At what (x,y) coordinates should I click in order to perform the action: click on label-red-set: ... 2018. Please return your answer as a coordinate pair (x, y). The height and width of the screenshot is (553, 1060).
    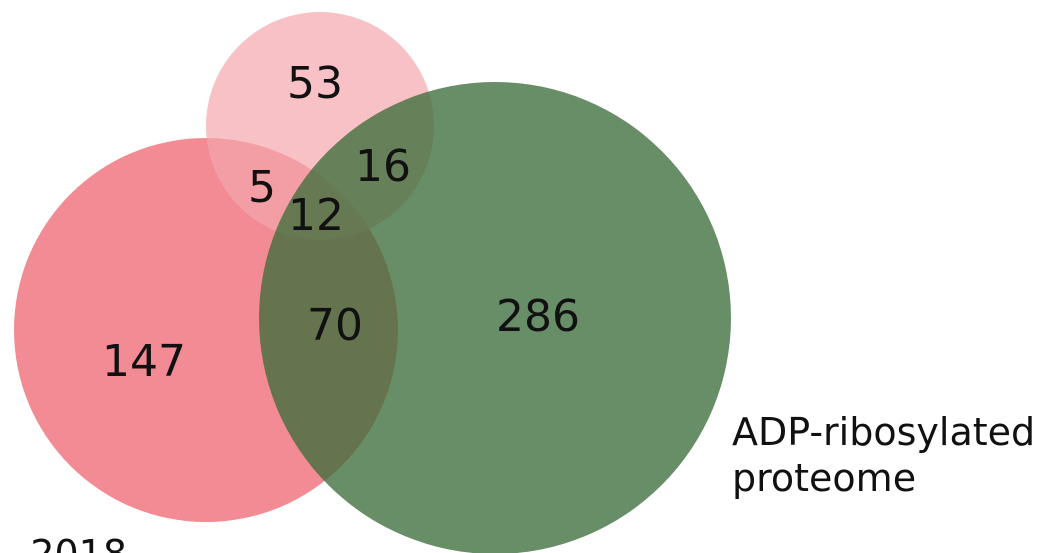
    Looking at the image, I should click on (63, 542).